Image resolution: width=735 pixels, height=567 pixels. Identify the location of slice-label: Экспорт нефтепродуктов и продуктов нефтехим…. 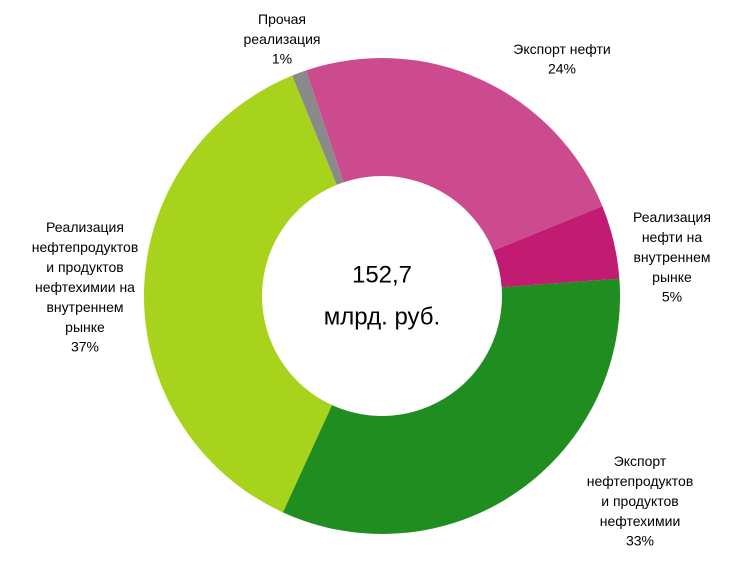
(640, 491).